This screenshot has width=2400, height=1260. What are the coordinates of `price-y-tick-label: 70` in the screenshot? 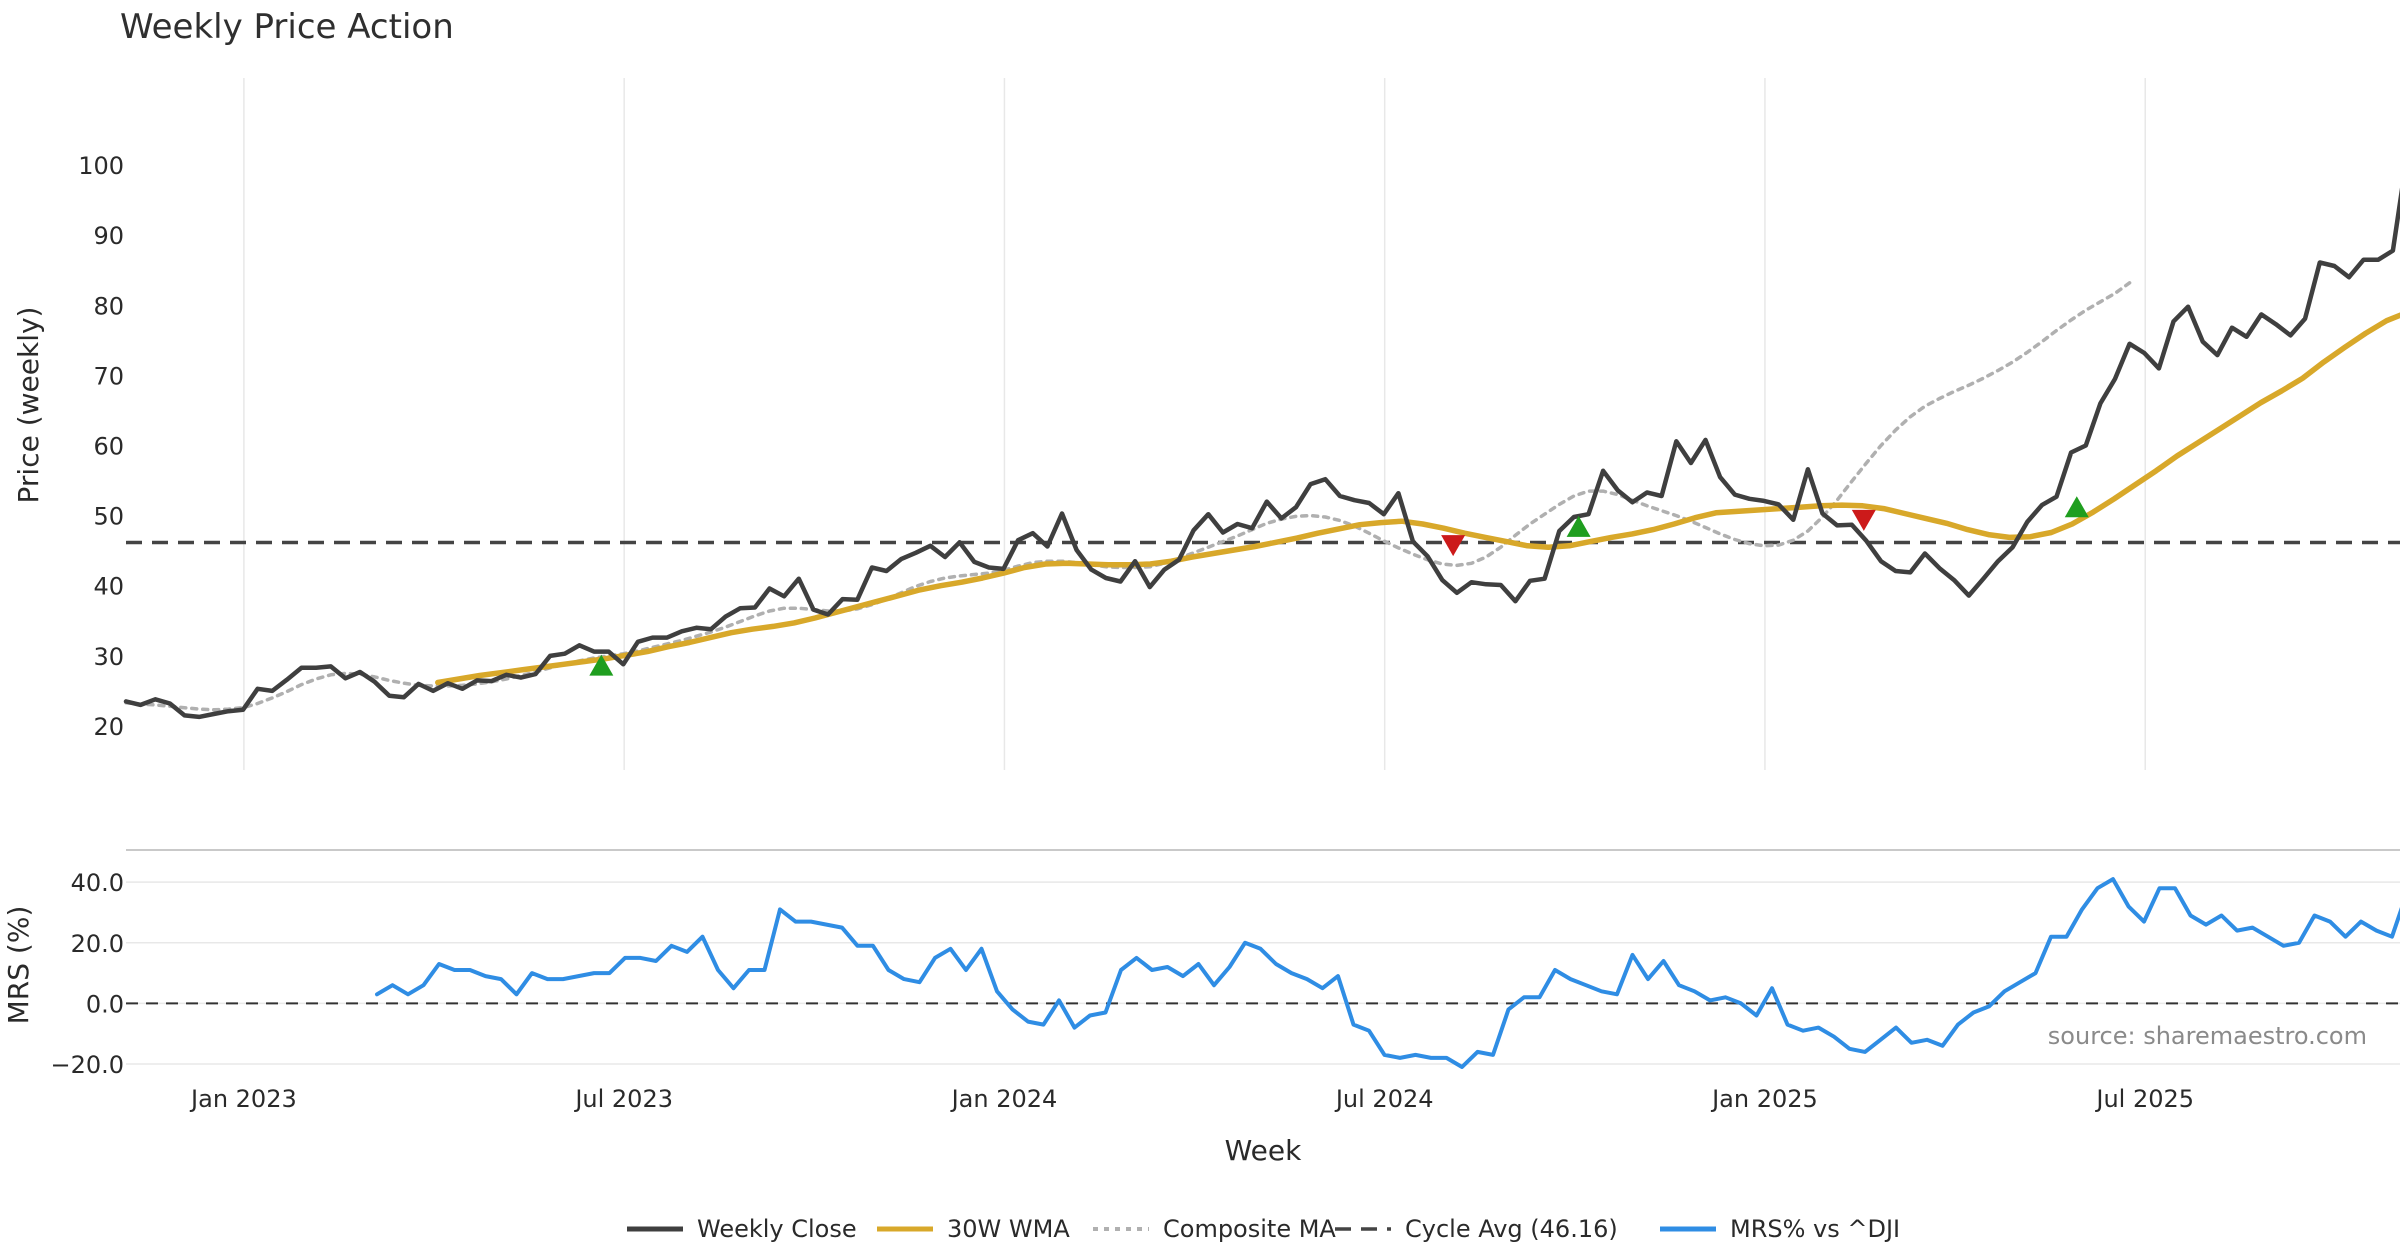 It's located at (108, 376).